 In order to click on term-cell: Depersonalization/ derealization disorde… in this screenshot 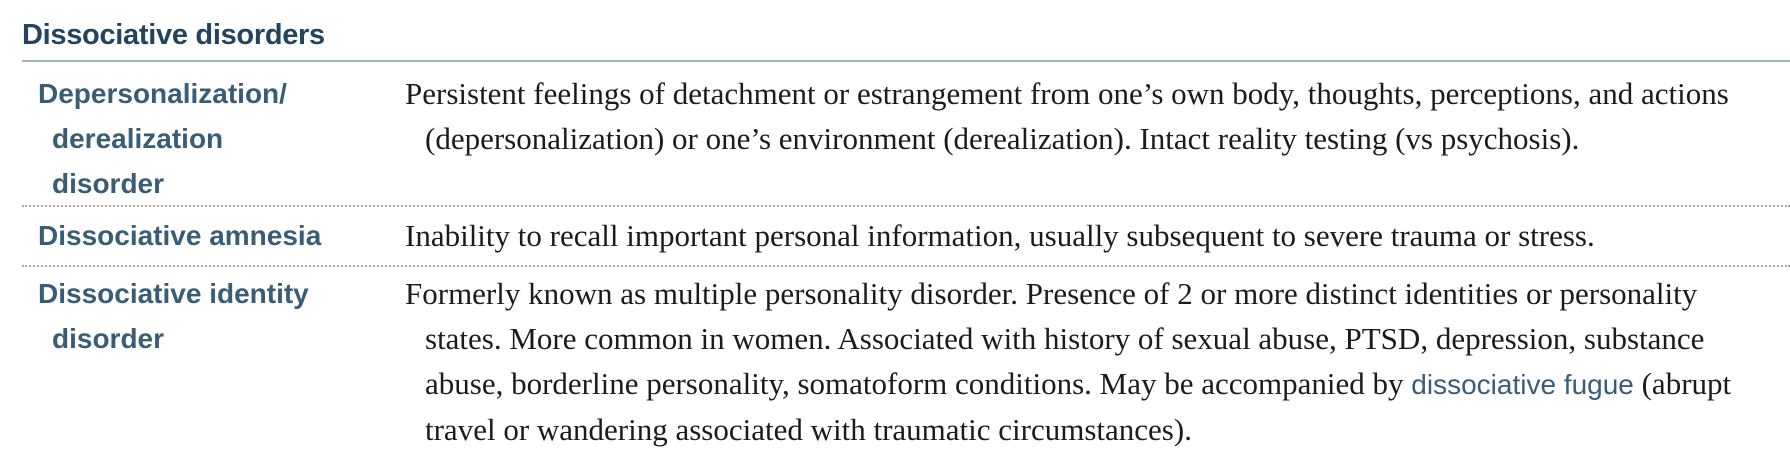, I will do `click(212, 138)`.